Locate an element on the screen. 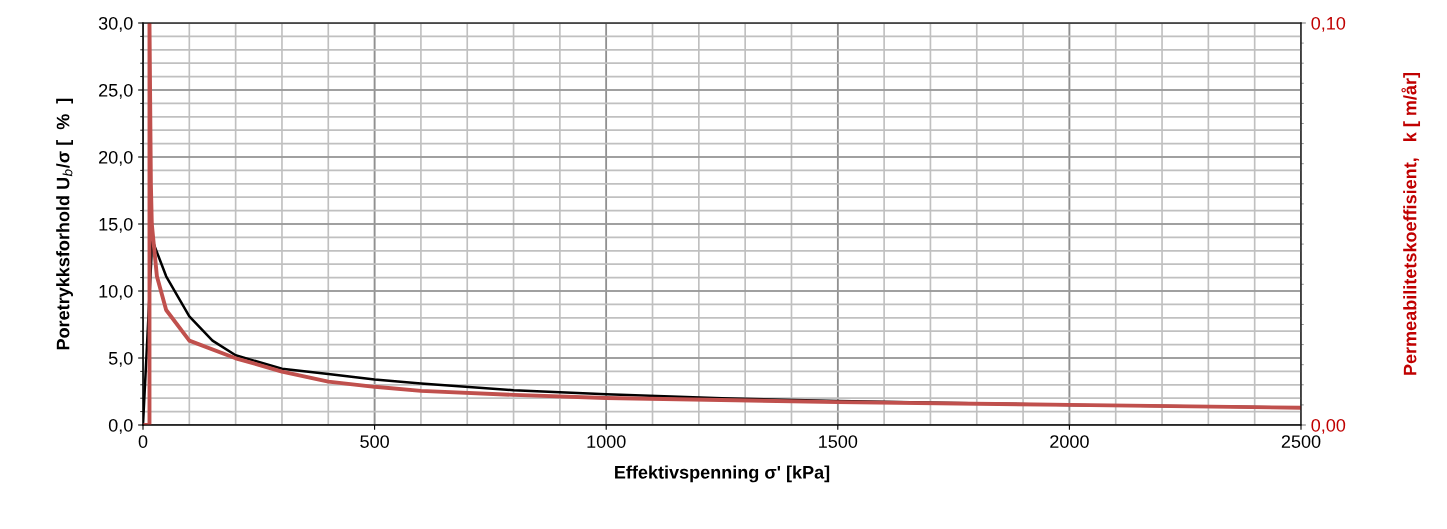  y2-tick-label: 0,00 is located at coordinates (1328, 426).